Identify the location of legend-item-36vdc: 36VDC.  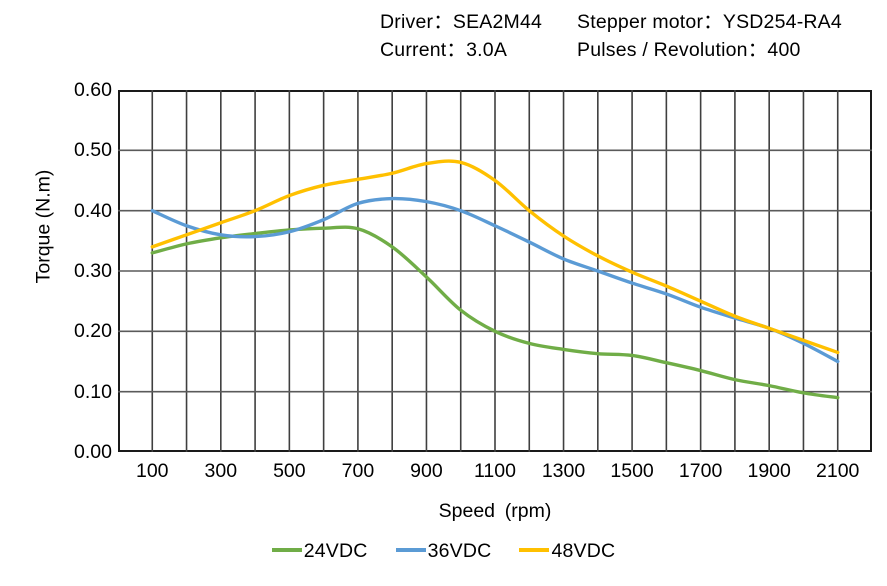
(443, 551).